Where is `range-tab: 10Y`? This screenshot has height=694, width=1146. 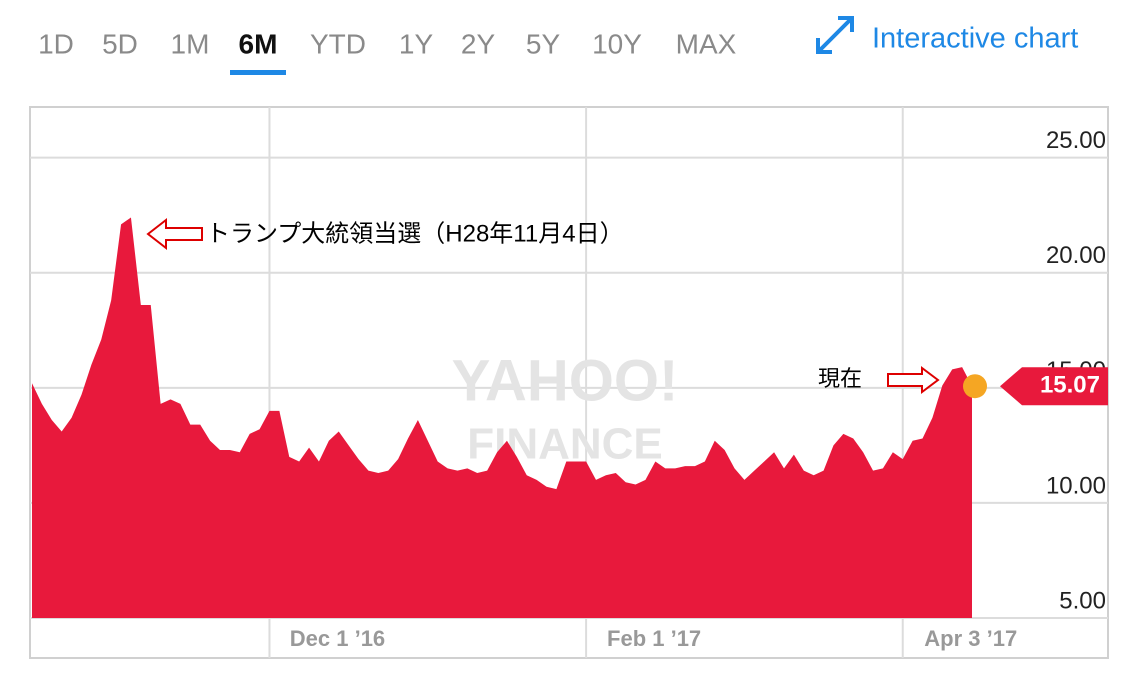
range-tab: 10Y is located at coordinates (617, 43).